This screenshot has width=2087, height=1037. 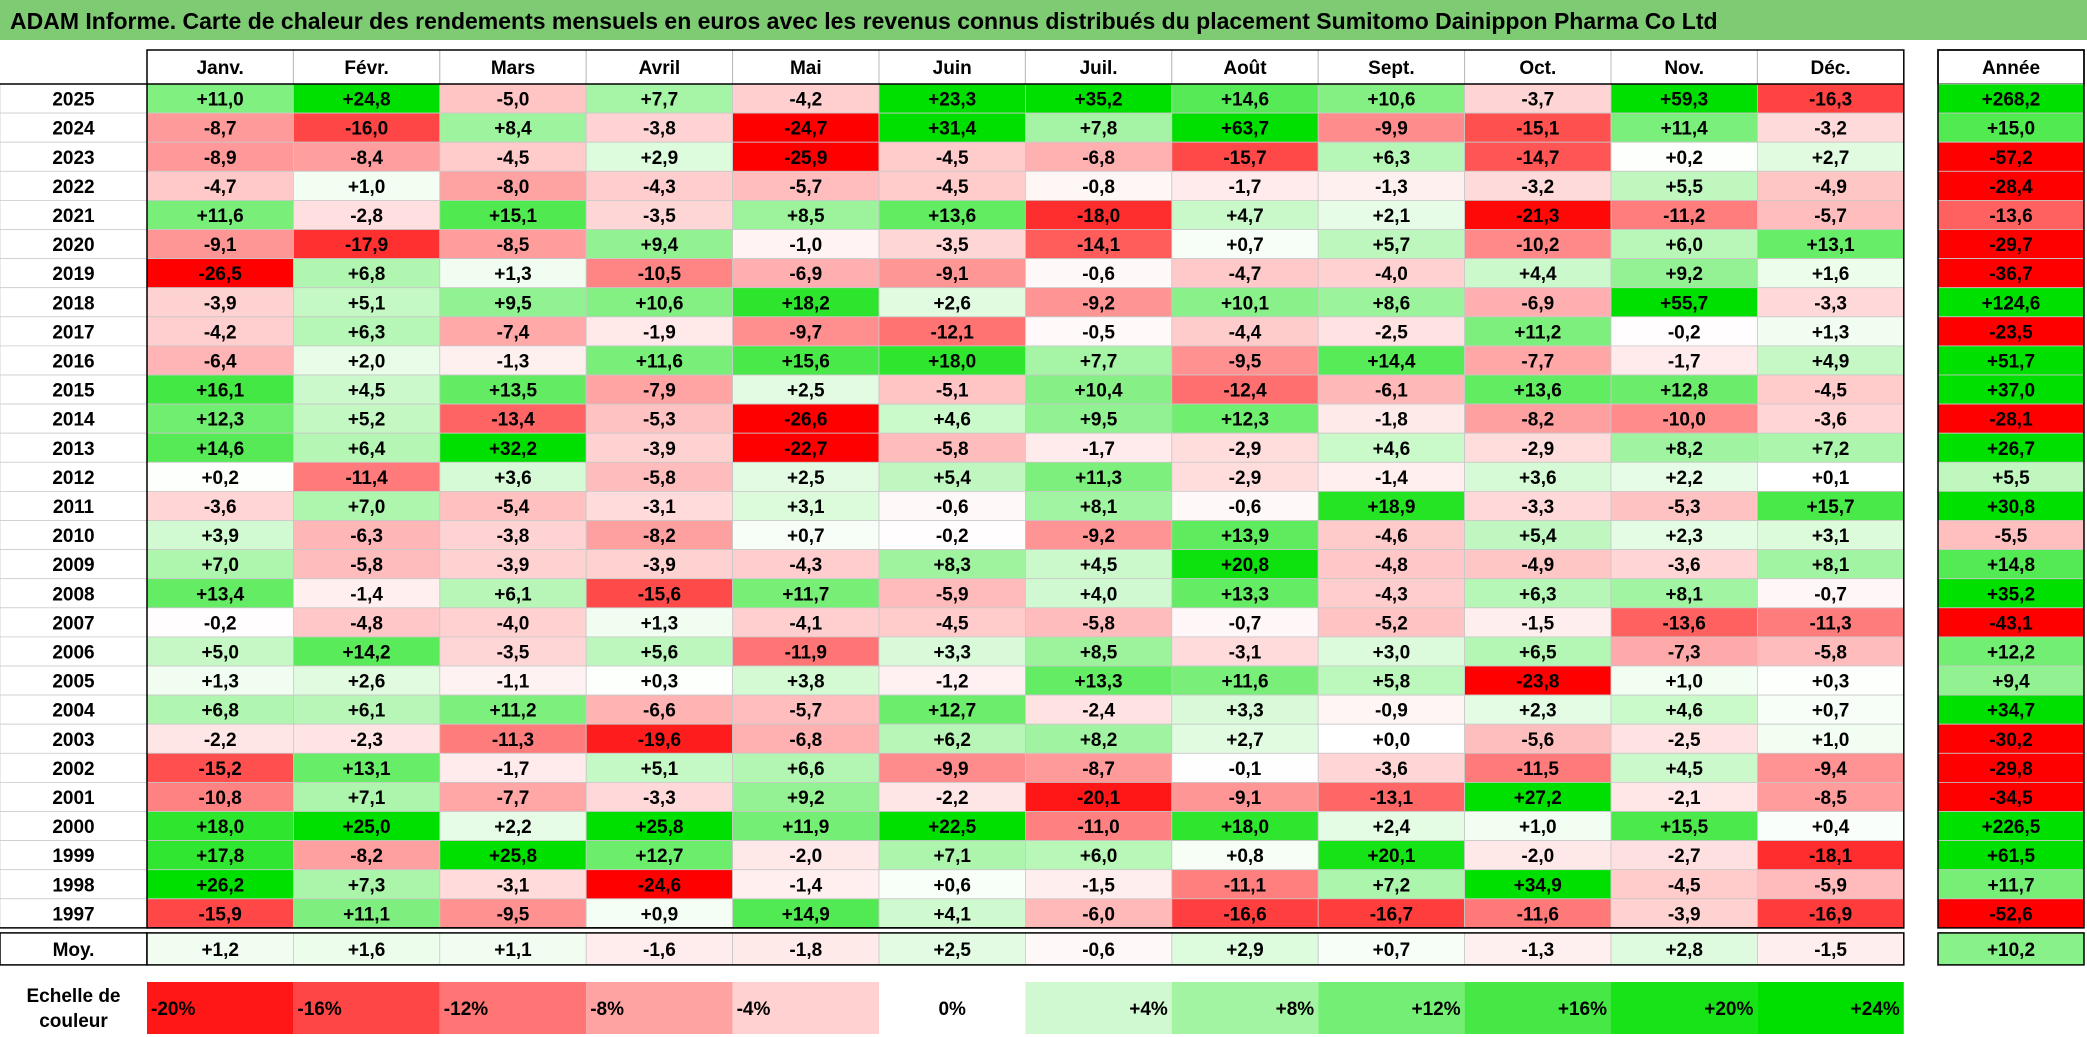 What do you see at coordinates (1684, 68) in the screenshot?
I see `month-header-label: Nov.` at bounding box center [1684, 68].